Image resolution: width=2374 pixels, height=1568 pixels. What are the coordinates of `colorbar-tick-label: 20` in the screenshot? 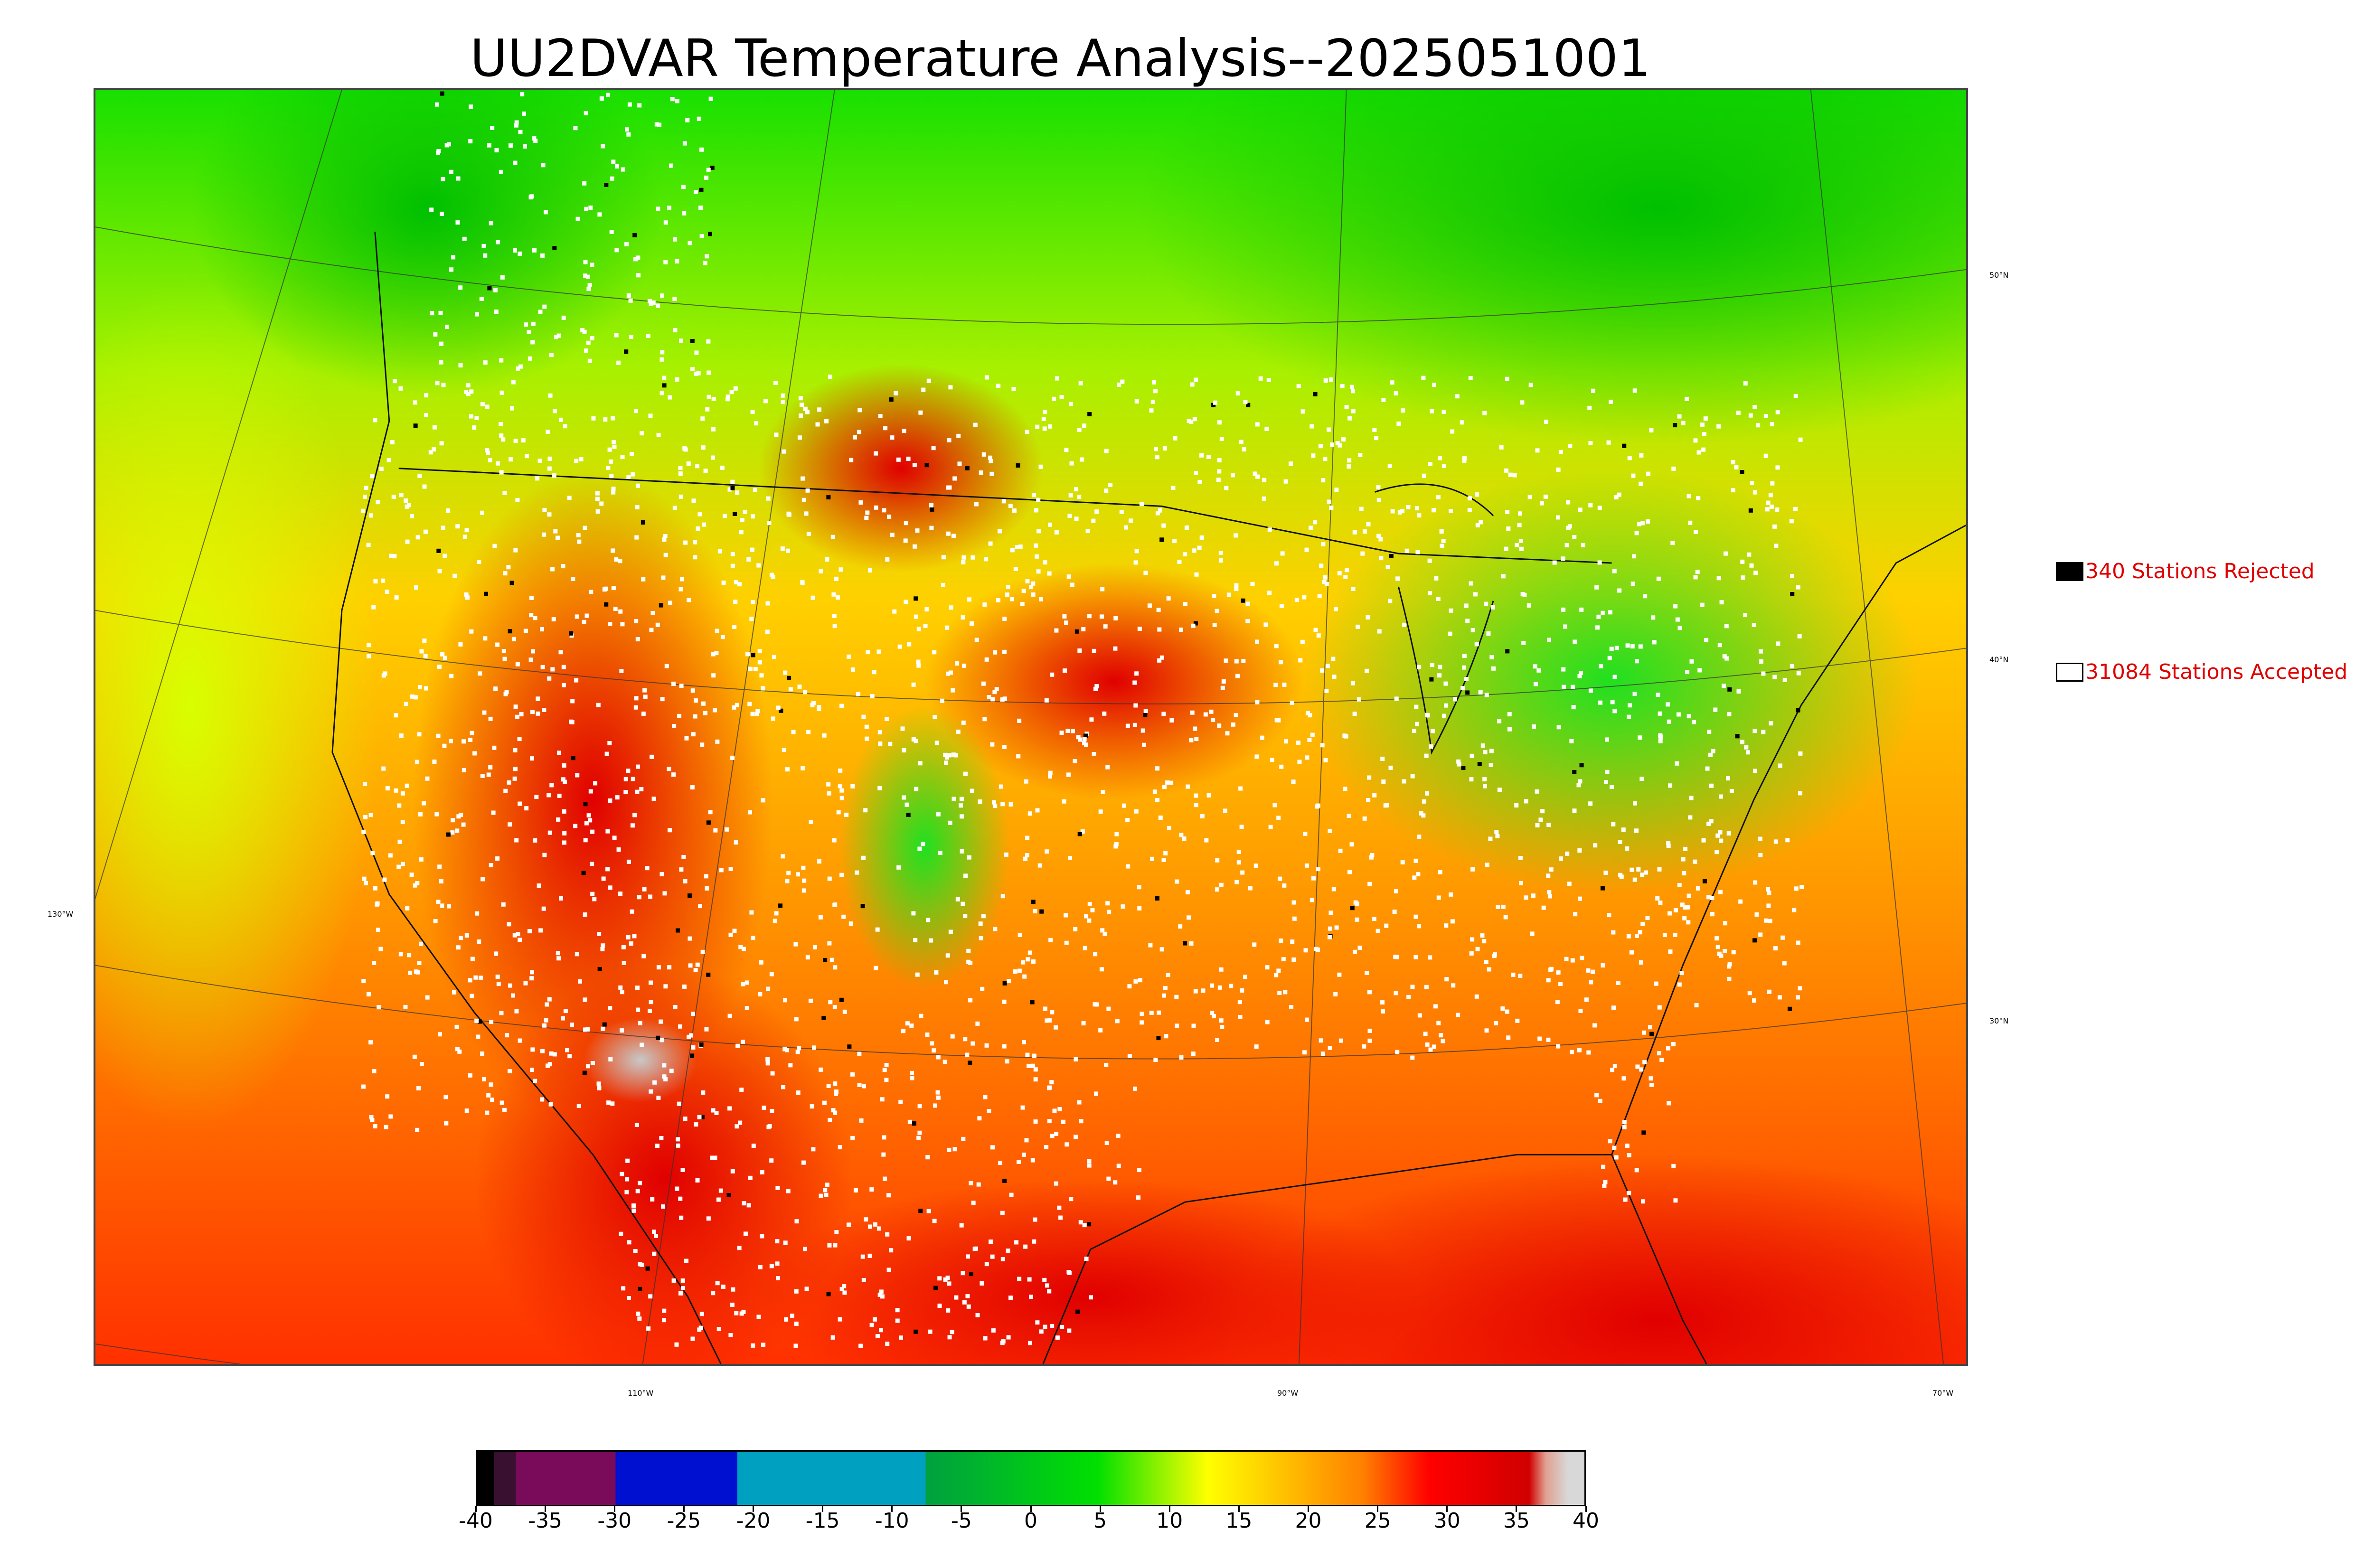 It's located at (1308, 1521).